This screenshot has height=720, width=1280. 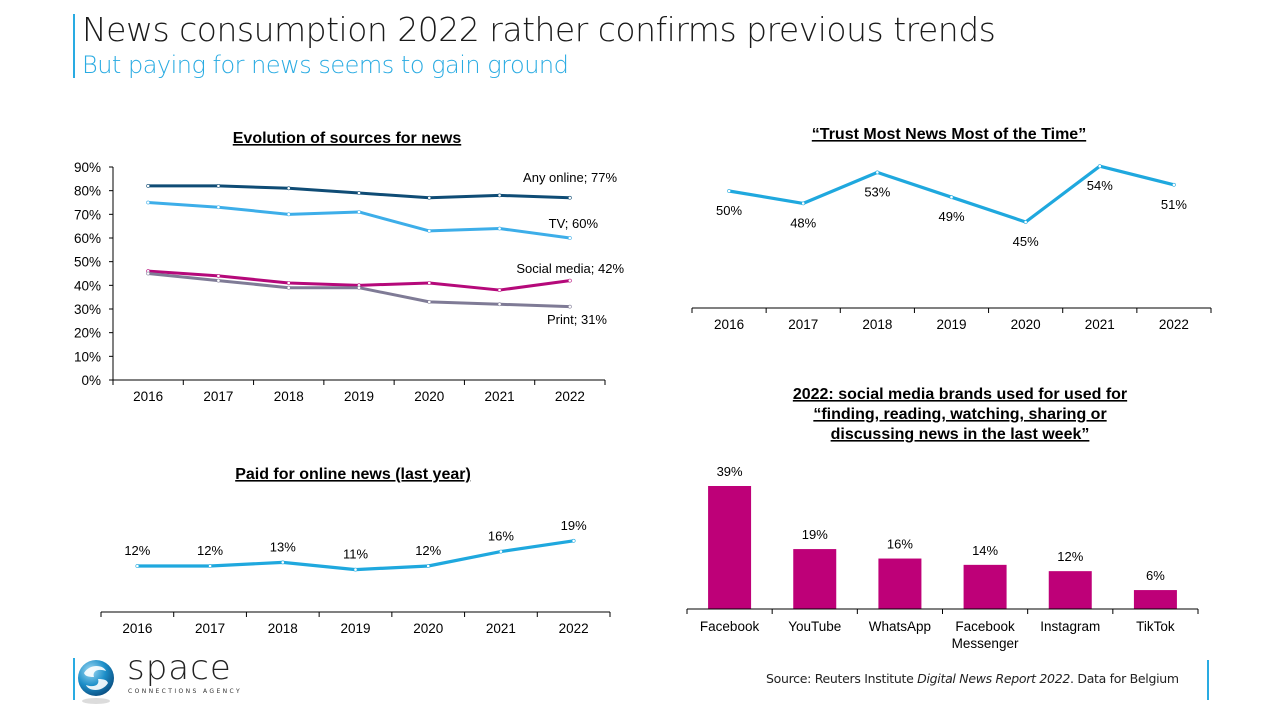 What do you see at coordinates (570, 177) in the screenshot?
I see `sources-end-label-any-online: Any online; 77%` at bounding box center [570, 177].